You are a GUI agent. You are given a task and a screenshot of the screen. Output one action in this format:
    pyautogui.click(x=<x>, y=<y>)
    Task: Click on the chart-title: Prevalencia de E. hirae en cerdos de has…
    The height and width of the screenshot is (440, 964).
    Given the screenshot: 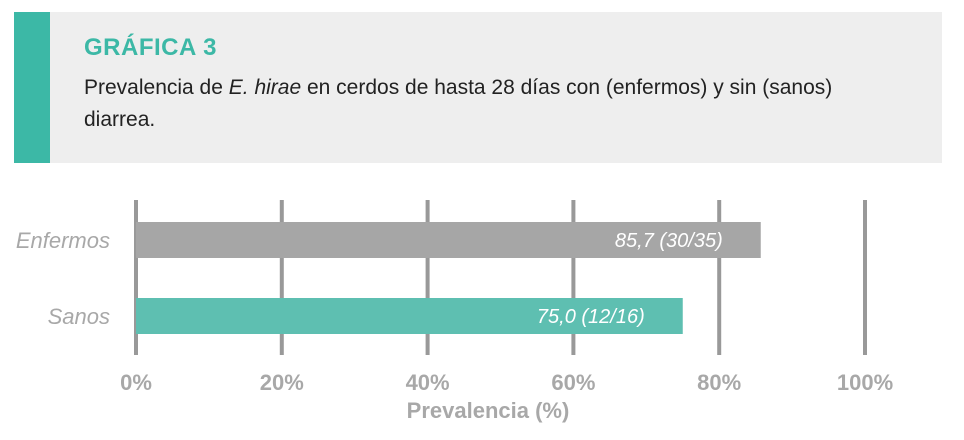 What is the action you would take?
    pyautogui.click(x=484, y=104)
    